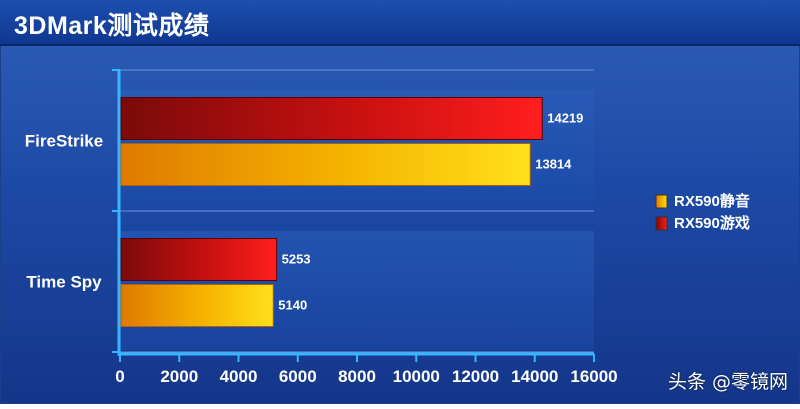 The width and height of the screenshot is (800, 409). I want to click on category-label: Time Spy, so click(64, 282).